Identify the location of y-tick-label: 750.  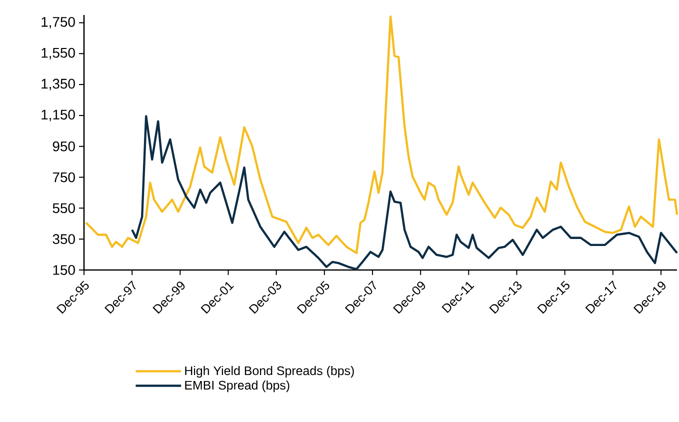
(63, 177).